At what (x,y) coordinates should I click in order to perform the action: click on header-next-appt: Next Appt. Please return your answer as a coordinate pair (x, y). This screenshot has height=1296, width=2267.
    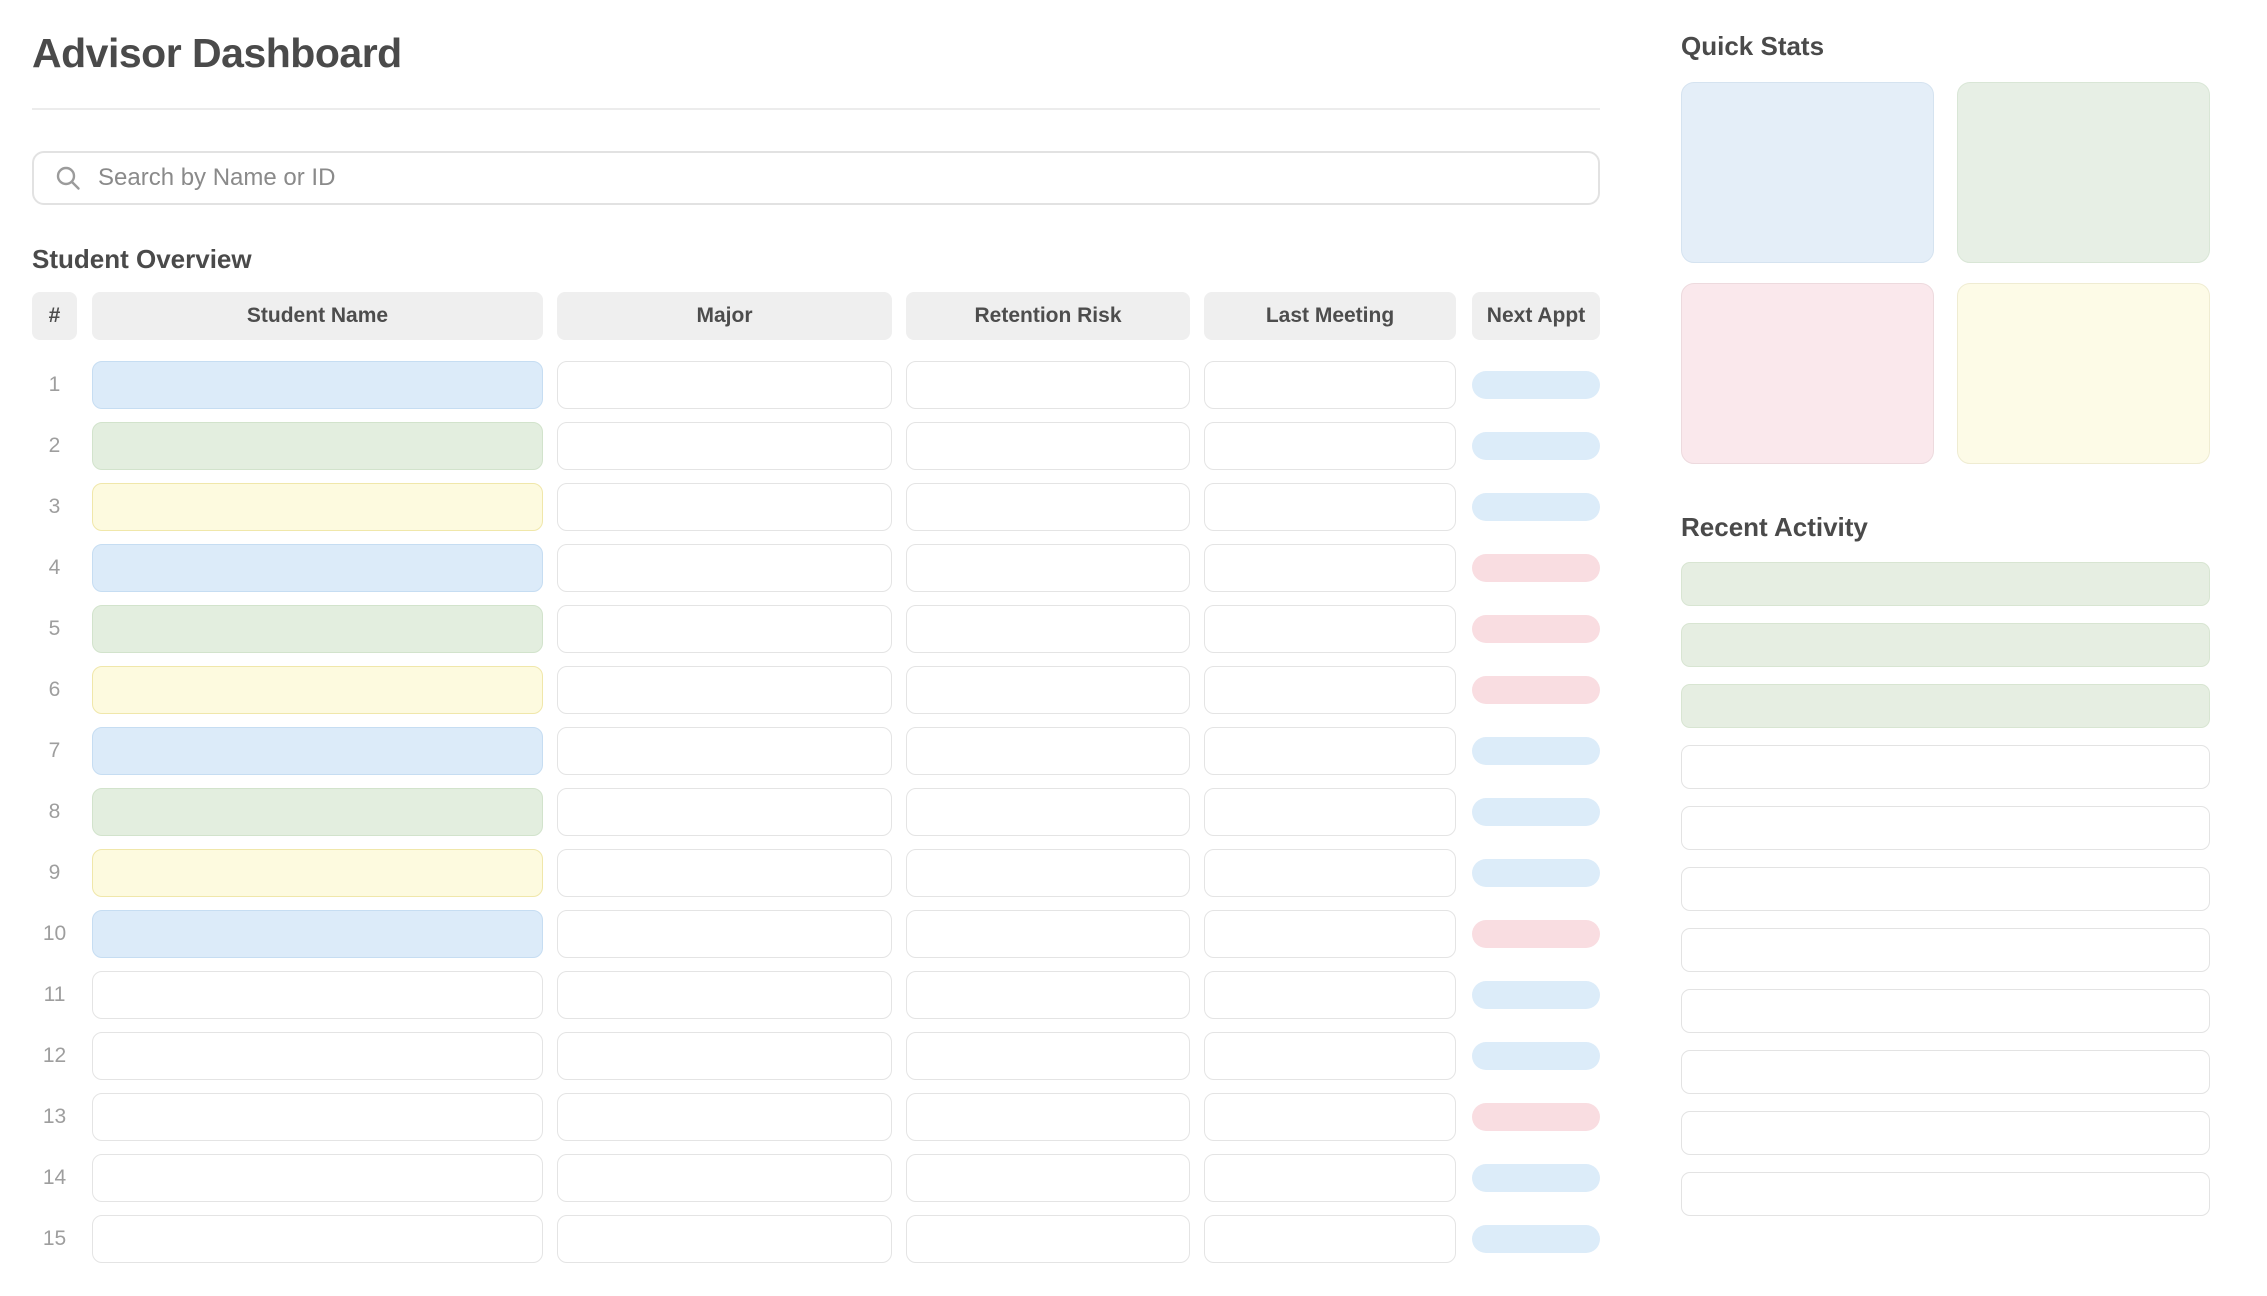
    Looking at the image, I should click on (1536, 316).